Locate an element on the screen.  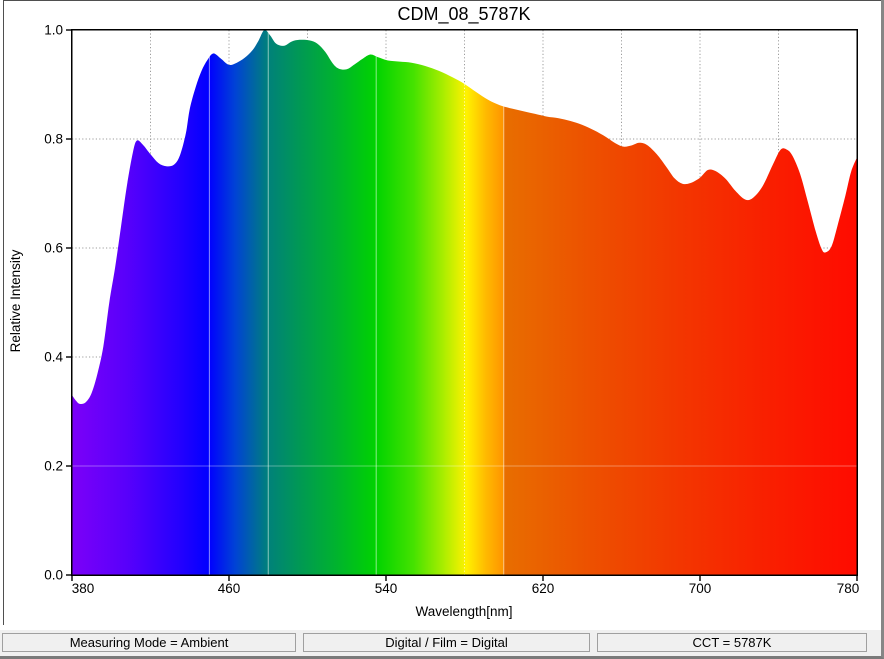
status-text-digital-film: Digital / Film = Digital is located at coordinates (446, 642).